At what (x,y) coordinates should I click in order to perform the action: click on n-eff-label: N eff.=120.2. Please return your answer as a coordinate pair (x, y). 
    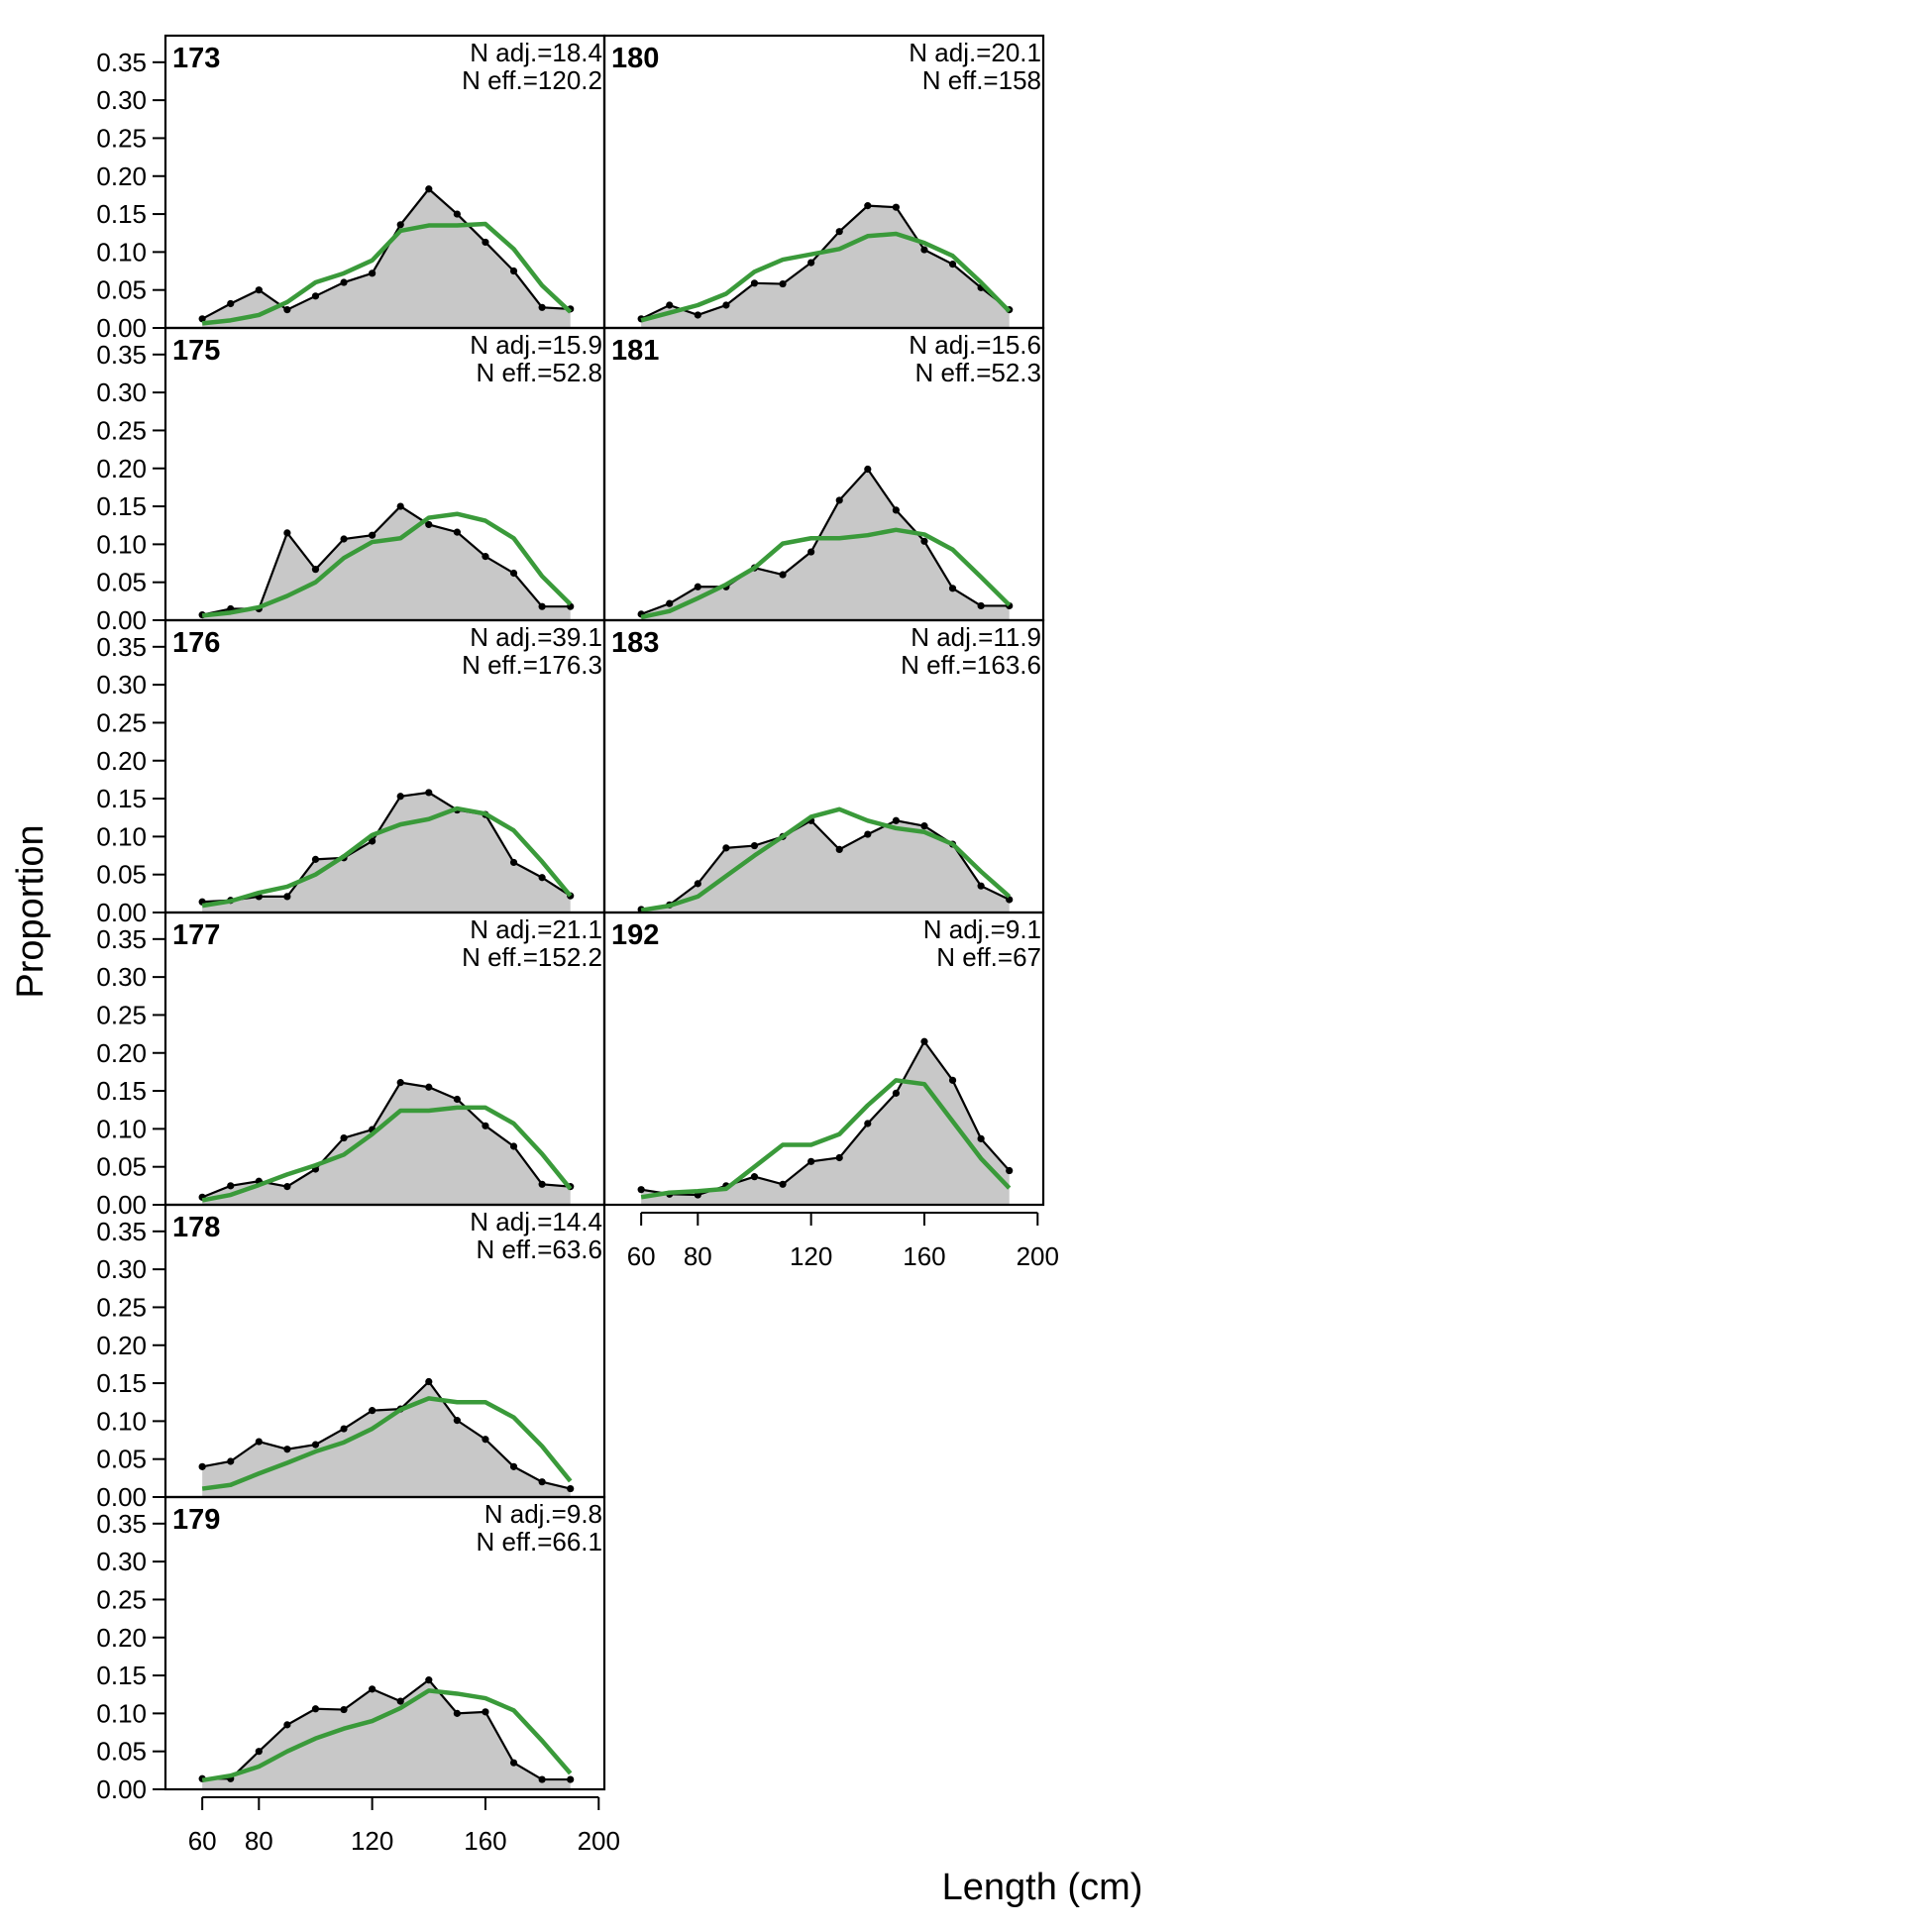
    Looking at the image, I should click on (532, 80).